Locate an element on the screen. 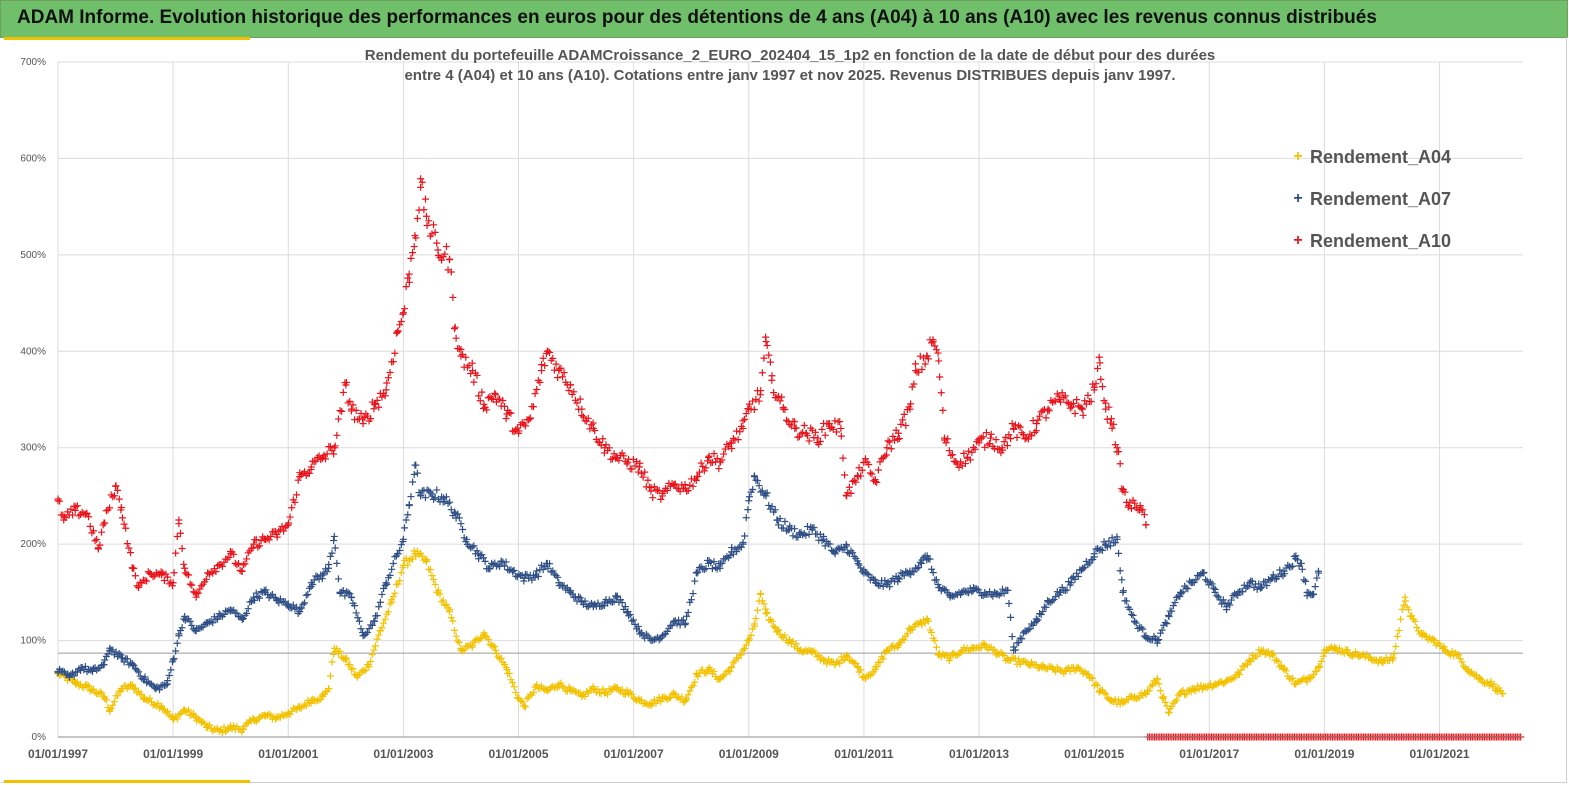  legend-item-a10: + Rendement_A10 is located at coordinates (1369, 241).